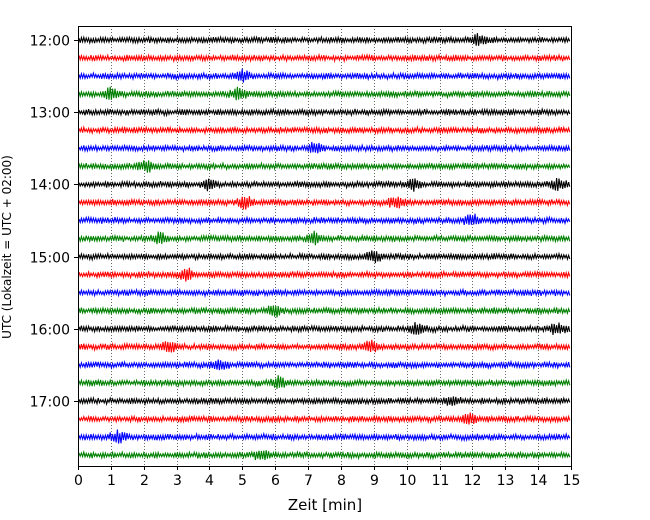 This screenshot has width=650, height=520. What do you see at coordinates (54, 222) in the screenshot?
I see `y-axis-ticks: 12:00 13:00 14:00 15:00 16:00 17:00` at bounding box center [54, 222].